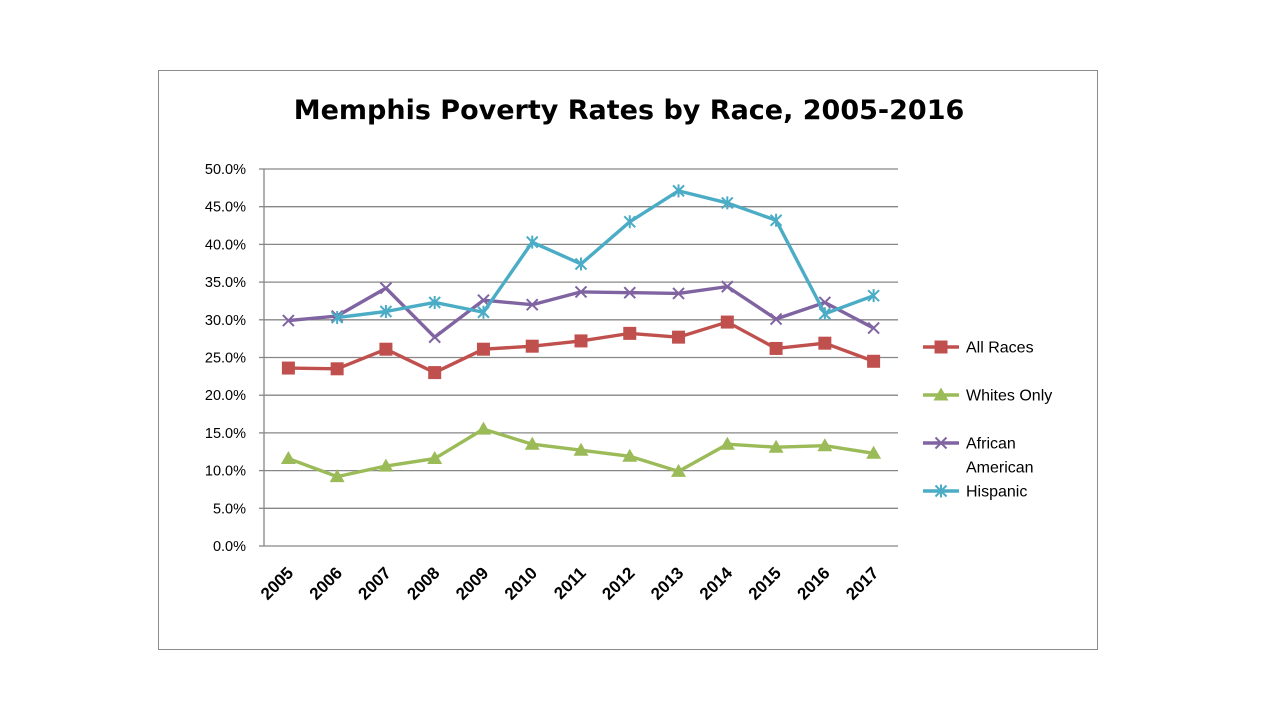 This screenshot has height=720, width=1280. Describe the element at coordinates (326, 583) in the screenshot. I see `x-tick-label: 2006` at that location.